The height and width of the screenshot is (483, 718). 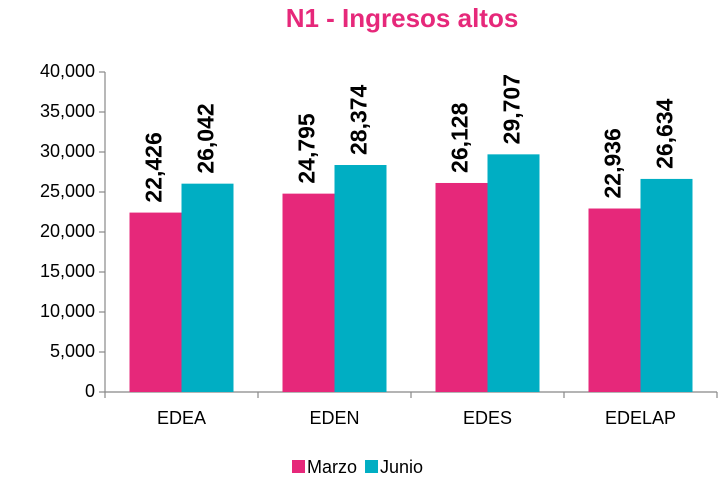 I want to click on chart-title: N1 - Ingresos altos, so click(x=402, y=18).